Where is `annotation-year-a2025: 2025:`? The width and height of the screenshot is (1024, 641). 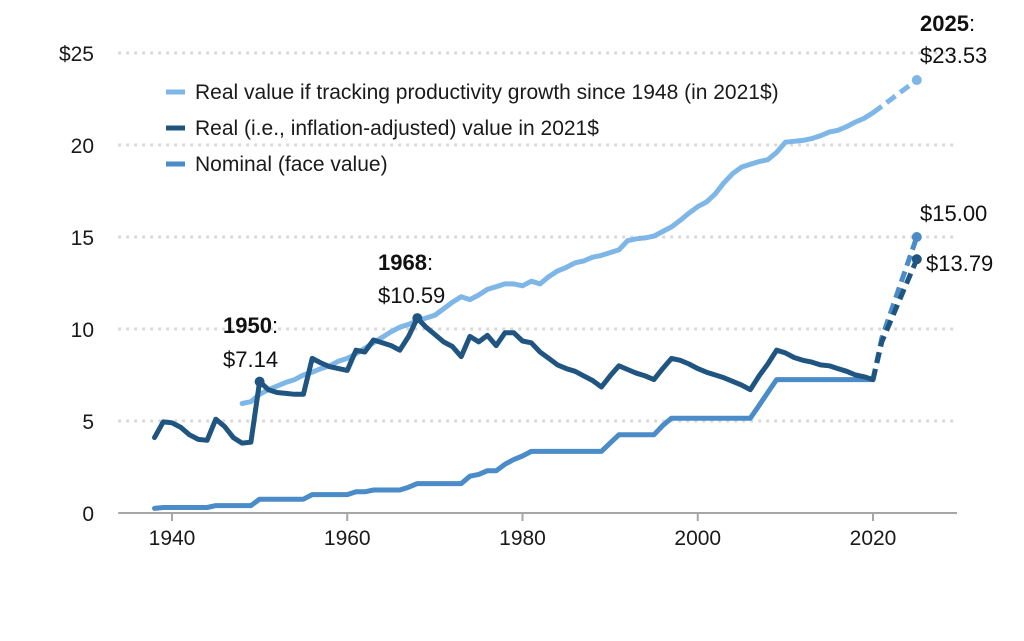
annotation-year-a2025: 2025: is located at coordinates (947, 23).